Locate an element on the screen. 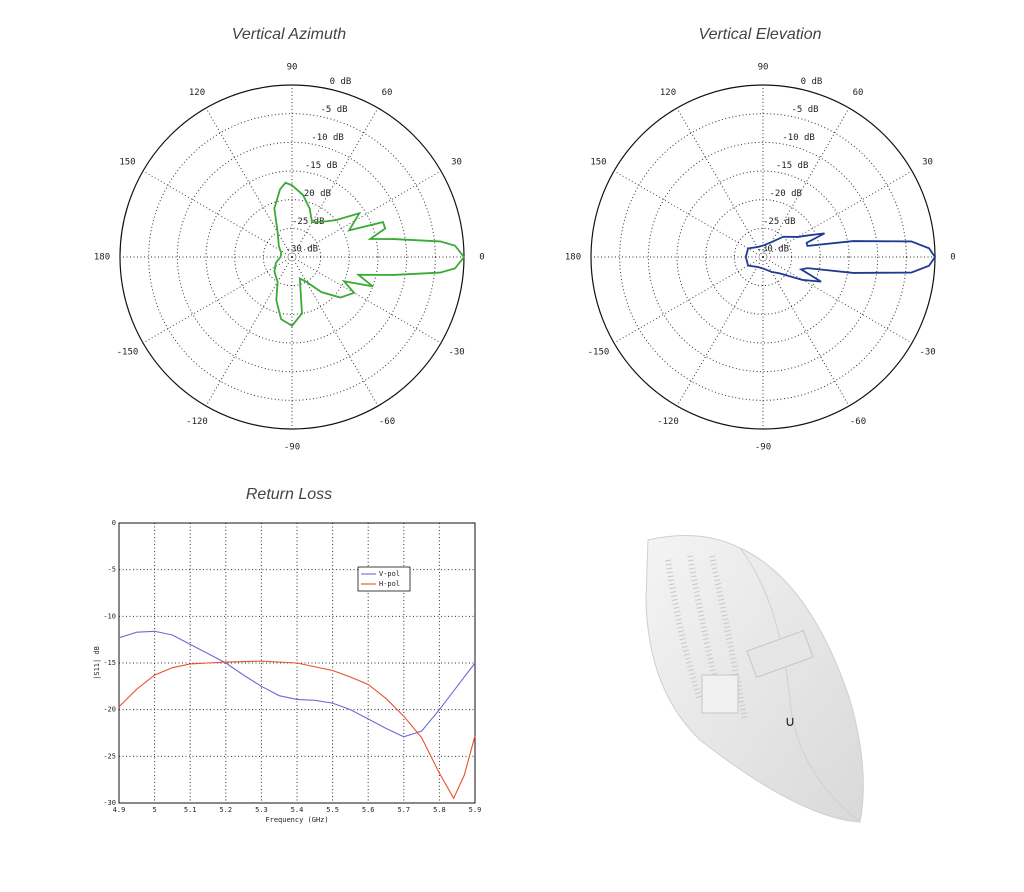 This screenshot has width=1024, height=892. legend-label: V-pol is located at coordinates (389, 574).